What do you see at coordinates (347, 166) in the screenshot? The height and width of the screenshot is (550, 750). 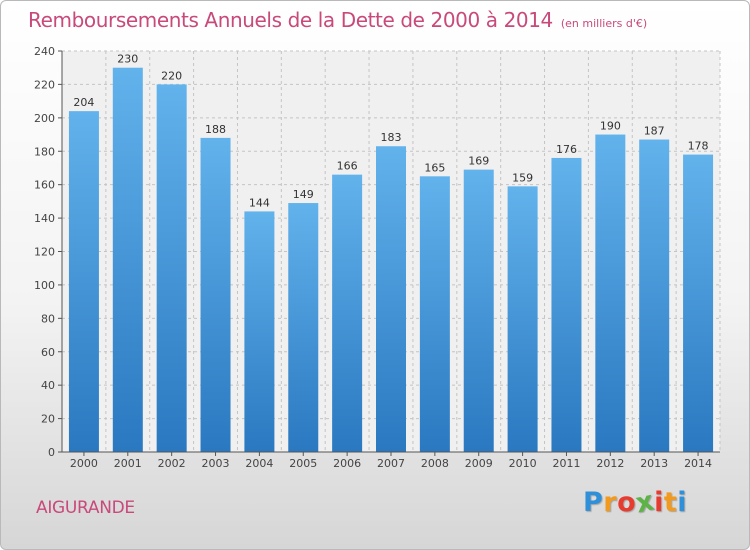 I see `bar-value-label: 166` at bounding box center [347, 166].